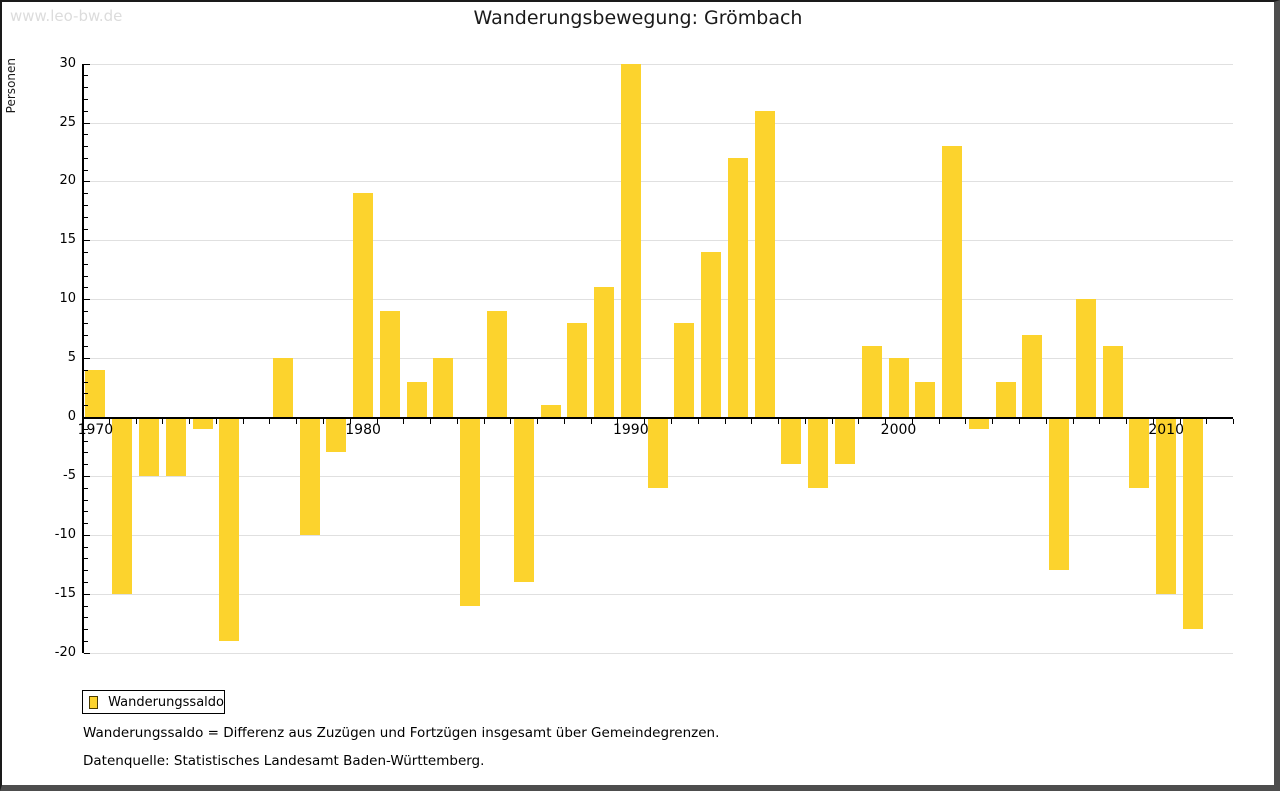  I want to click on bar-1997, so click(818, 452).